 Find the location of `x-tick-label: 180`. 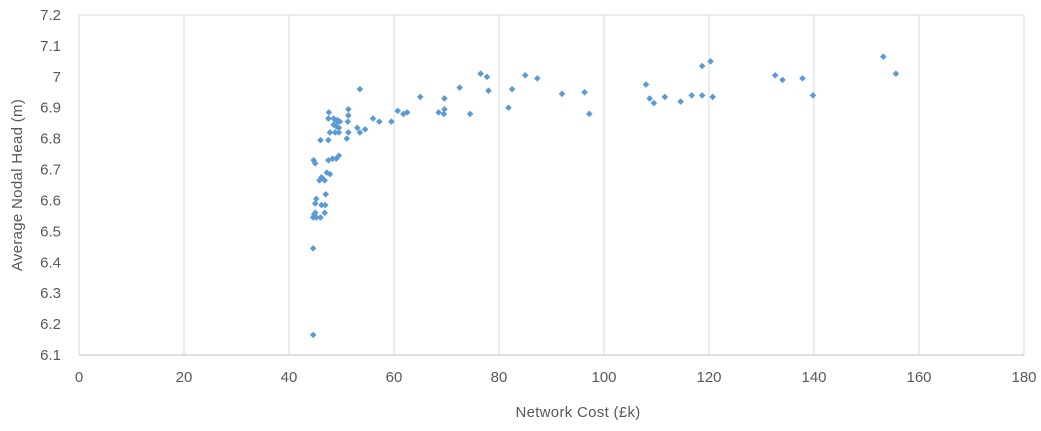

x-tick-label: 180 is located at coordinates (1023, 377).